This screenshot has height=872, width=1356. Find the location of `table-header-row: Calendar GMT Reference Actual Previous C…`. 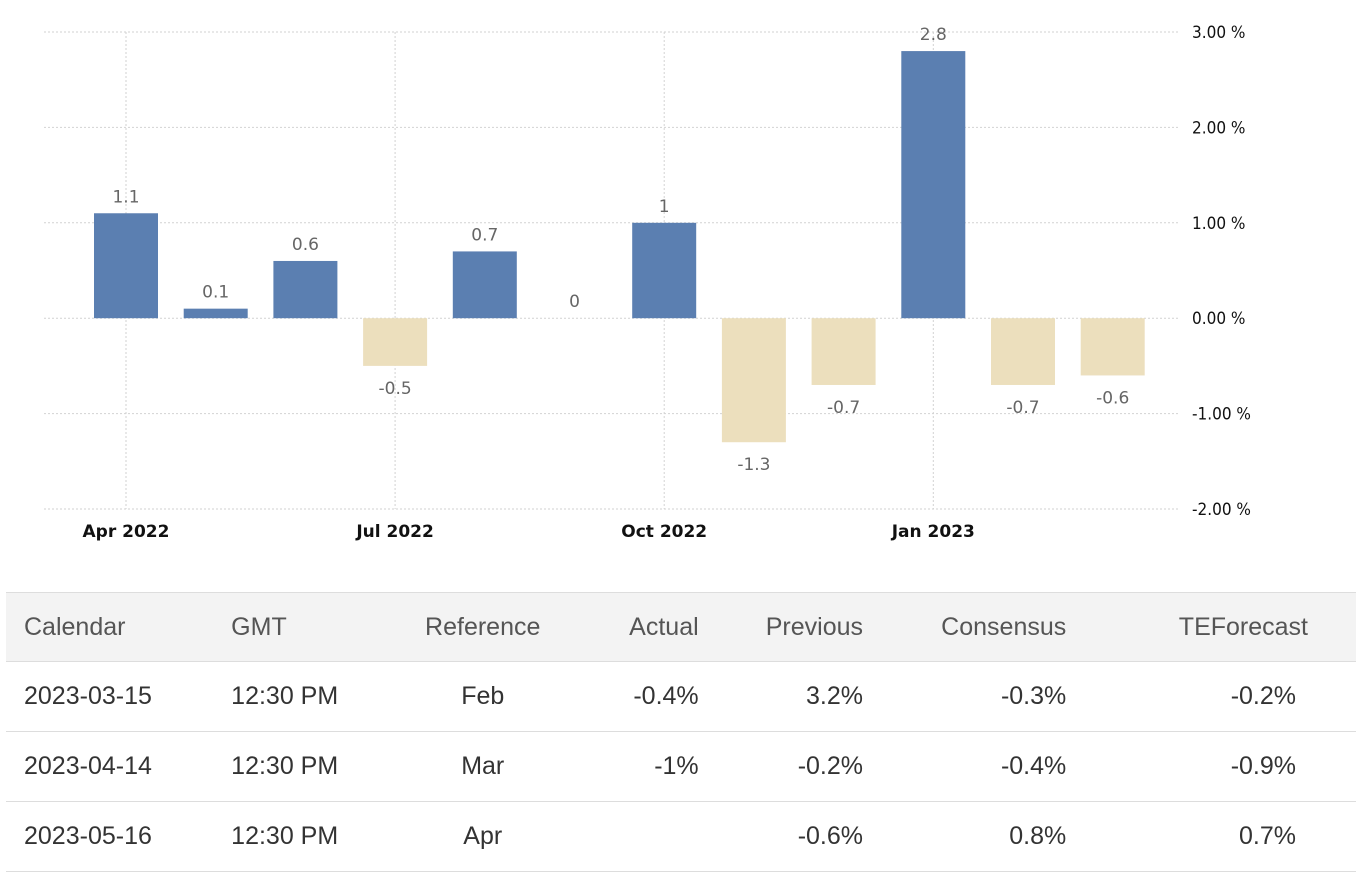

table-header-row: Calendar GMT Reference Actual Previous C… is located at coordinates (681, 627).